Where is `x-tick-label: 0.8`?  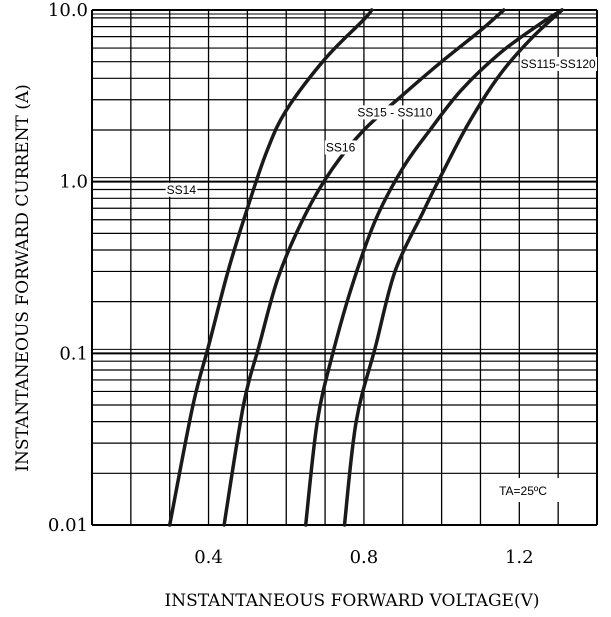
x-tick-label: 0.8 is located at coordinates (364, 557).